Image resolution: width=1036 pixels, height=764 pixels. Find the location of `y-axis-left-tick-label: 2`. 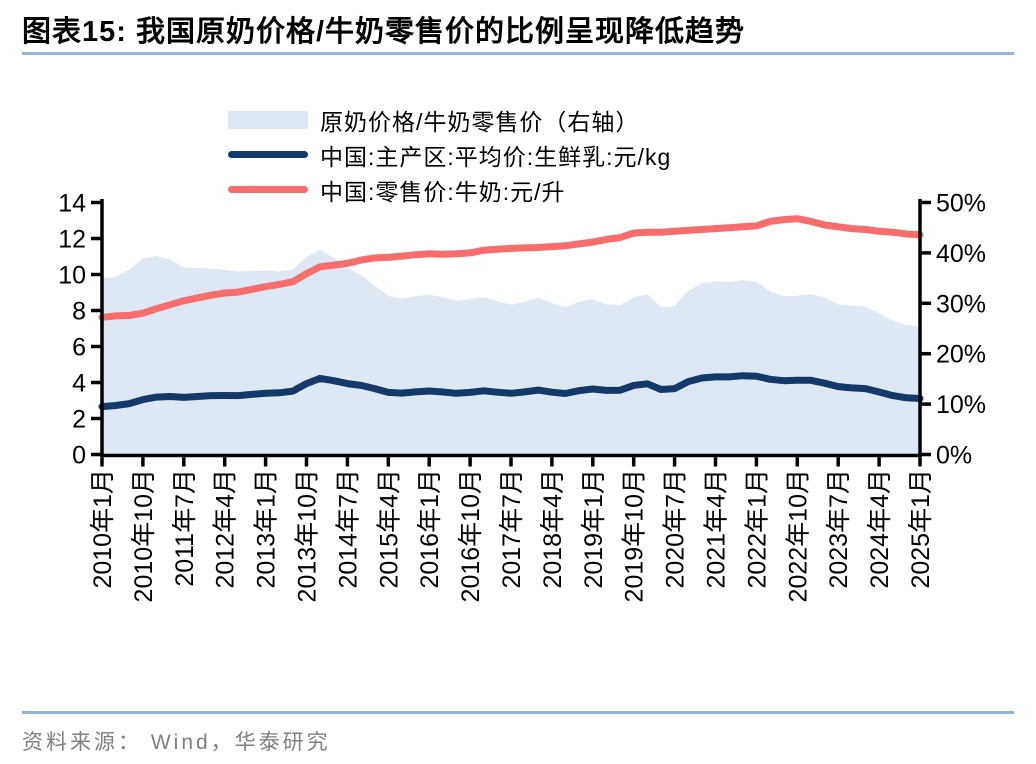

y-axis-left-tick-label: 2 is located at coordinates (79, 420).